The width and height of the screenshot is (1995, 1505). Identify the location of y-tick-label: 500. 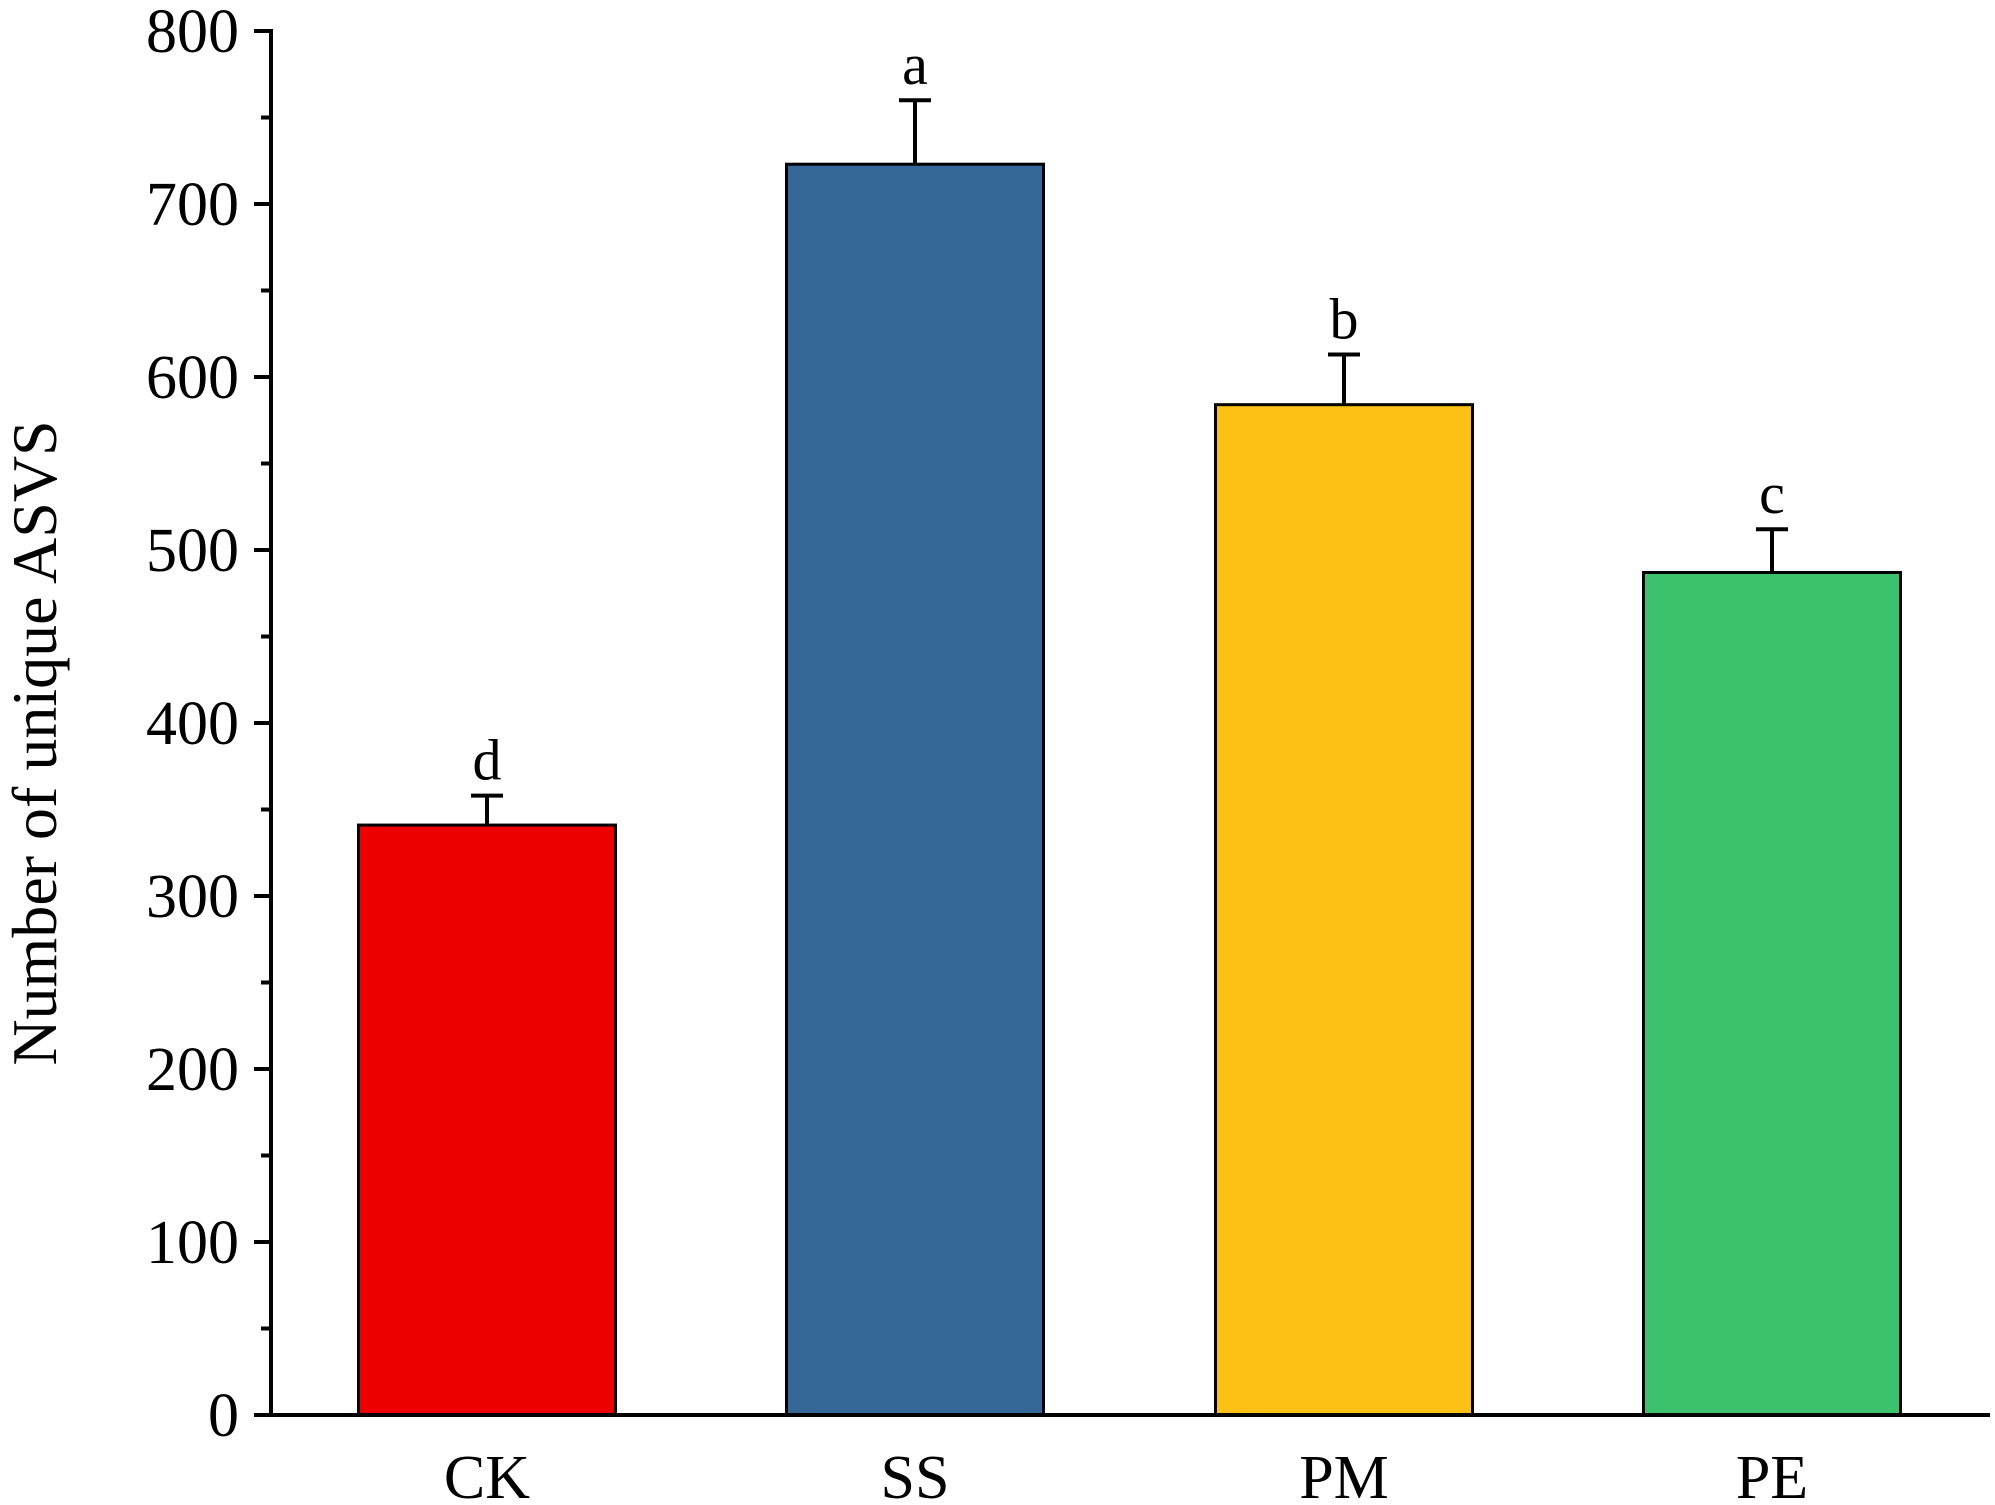
(192, 551).